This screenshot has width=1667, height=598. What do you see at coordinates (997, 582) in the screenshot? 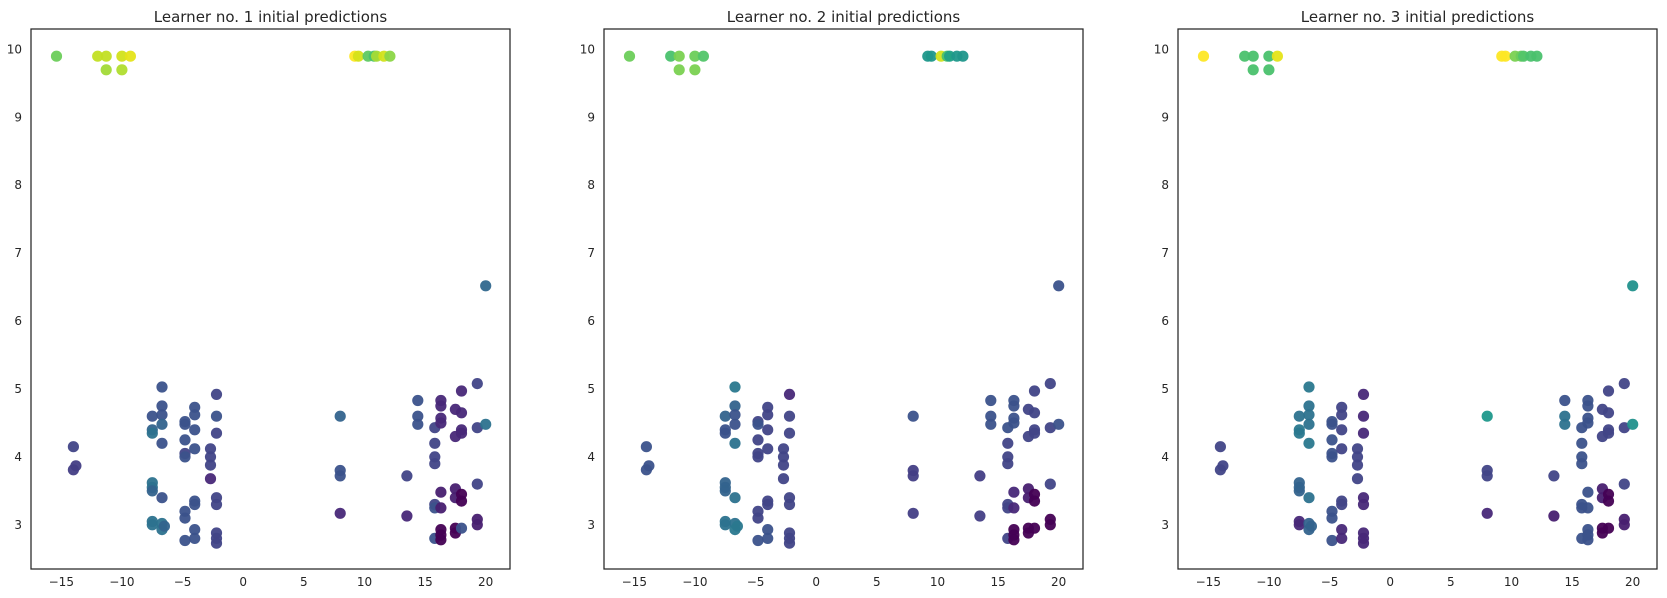
I see `x-tick-label: 15` at bounding box center [997, 582].